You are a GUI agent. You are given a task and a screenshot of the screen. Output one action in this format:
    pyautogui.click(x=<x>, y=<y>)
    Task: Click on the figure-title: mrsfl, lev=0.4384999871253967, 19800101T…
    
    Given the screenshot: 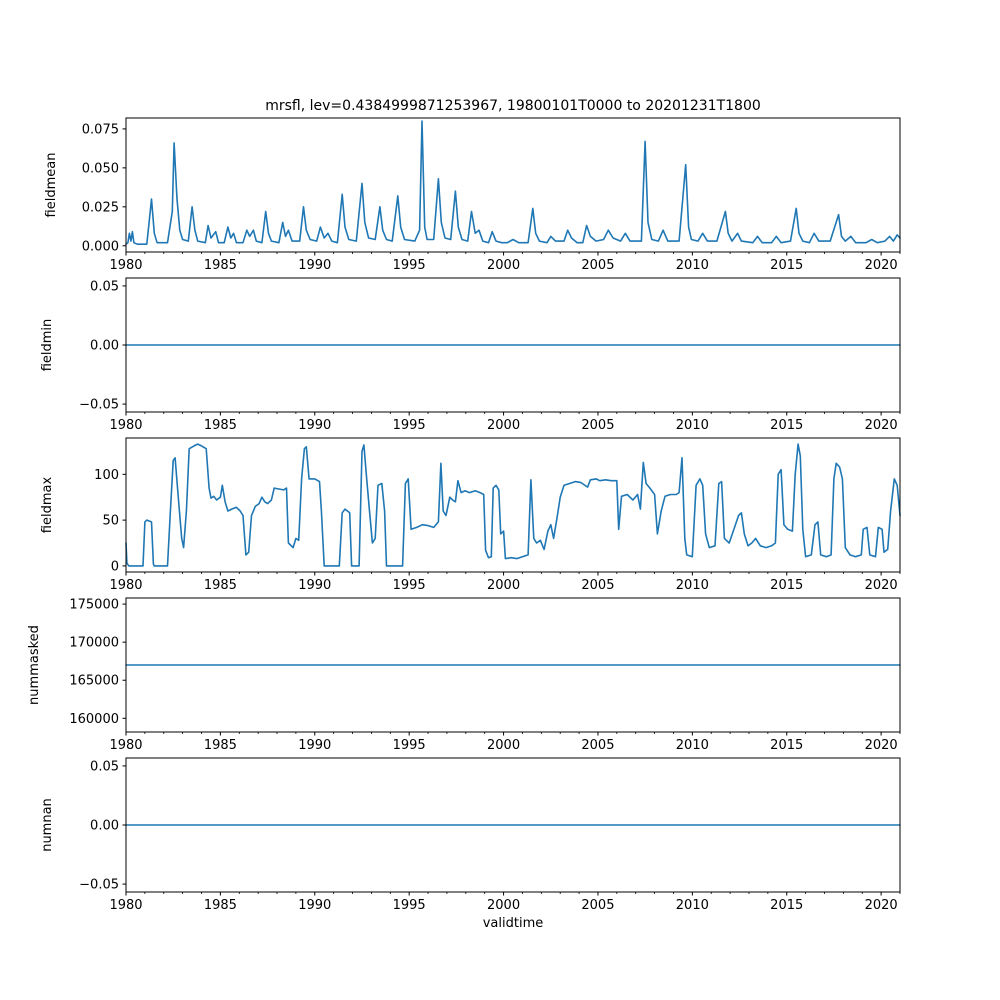 What is the action you would take?
    pyautogui.click(x=513, y=106)
    